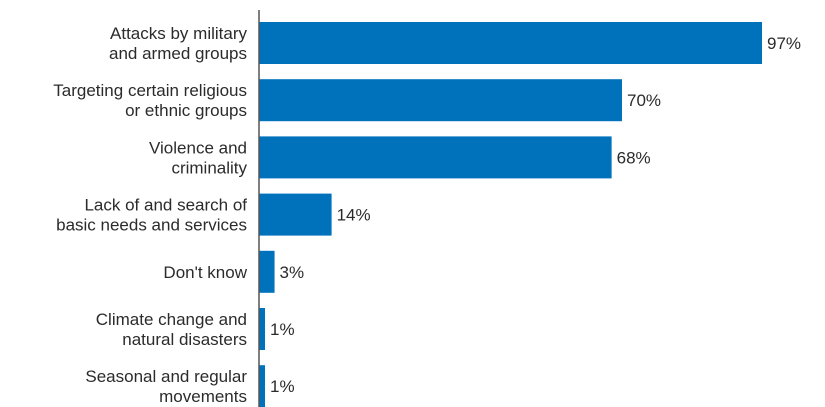 The height and width of the screenshot is (407, 825). I want to click on value-label-3: 68%, so click(634, 157).